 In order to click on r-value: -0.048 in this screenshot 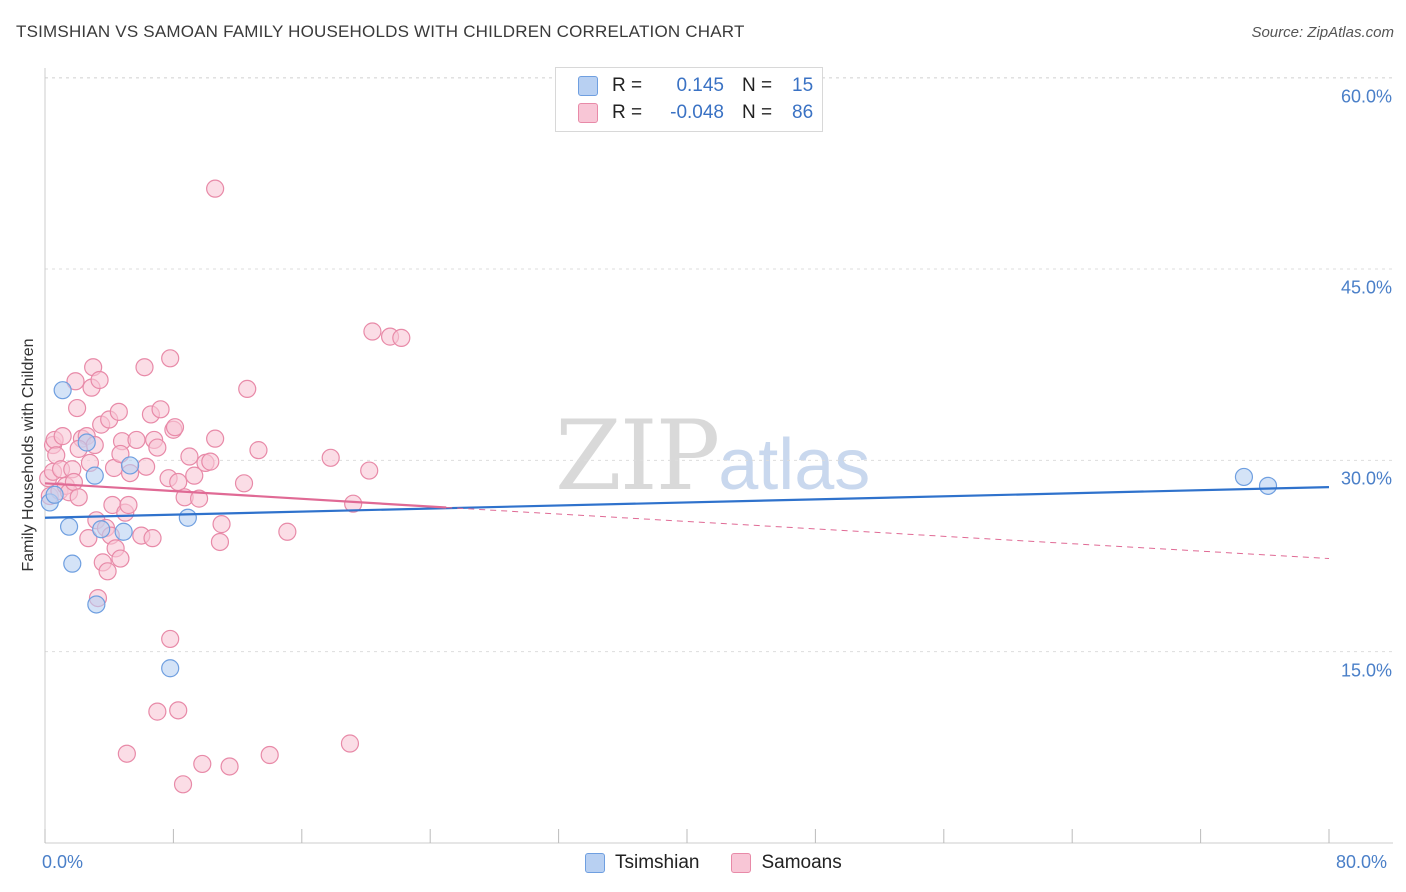, I will do `click(697, 112)`.